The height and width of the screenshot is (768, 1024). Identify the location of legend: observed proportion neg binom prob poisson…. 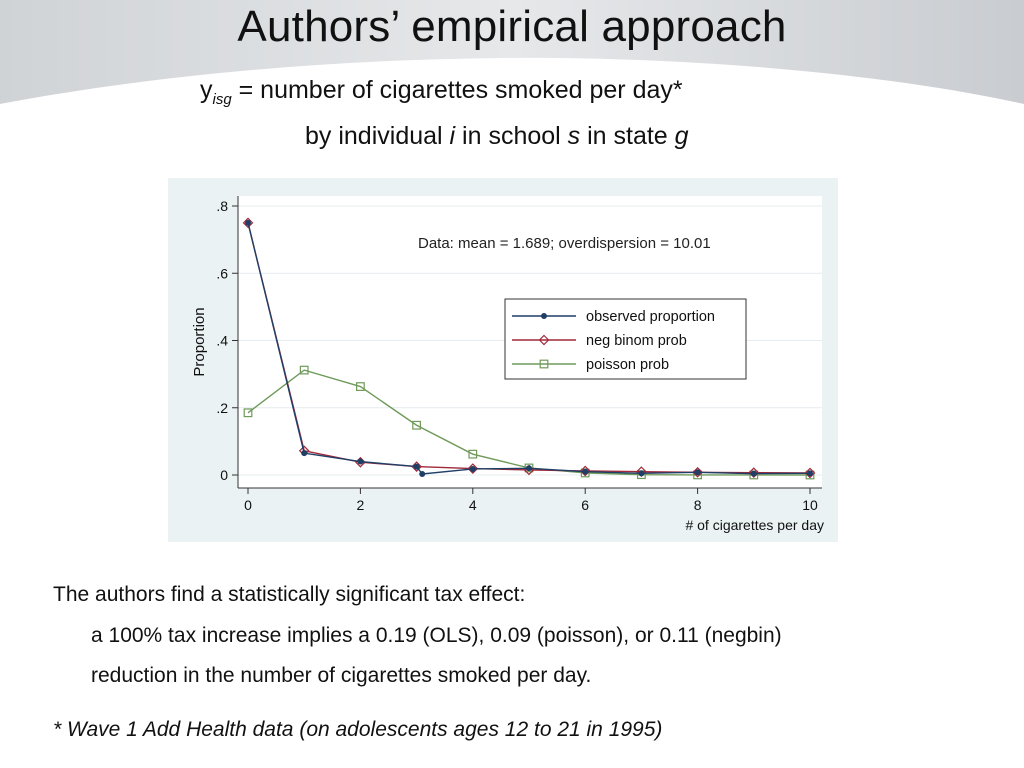
(625, 339).